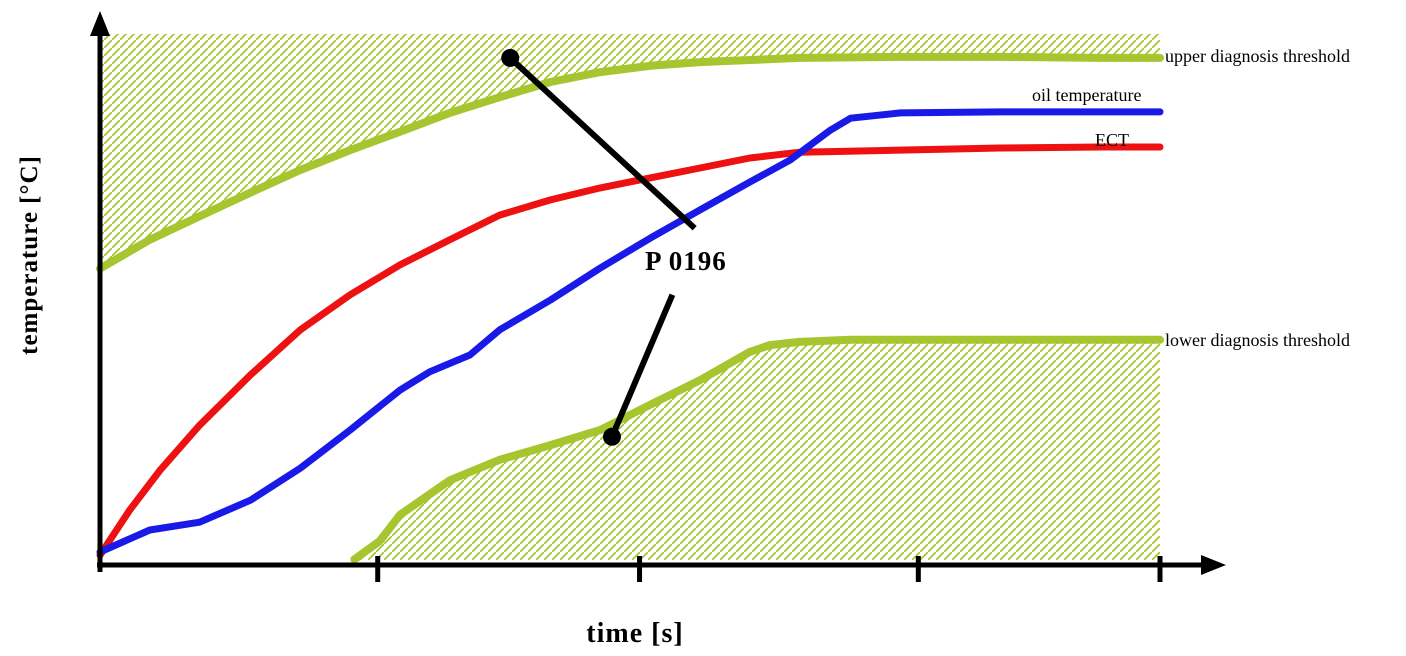  What do you see at coordinates (1087, 95) in the screenshot?
I see `legend-oil-temperature: oil temperature` at bounding box center [1087, 95].